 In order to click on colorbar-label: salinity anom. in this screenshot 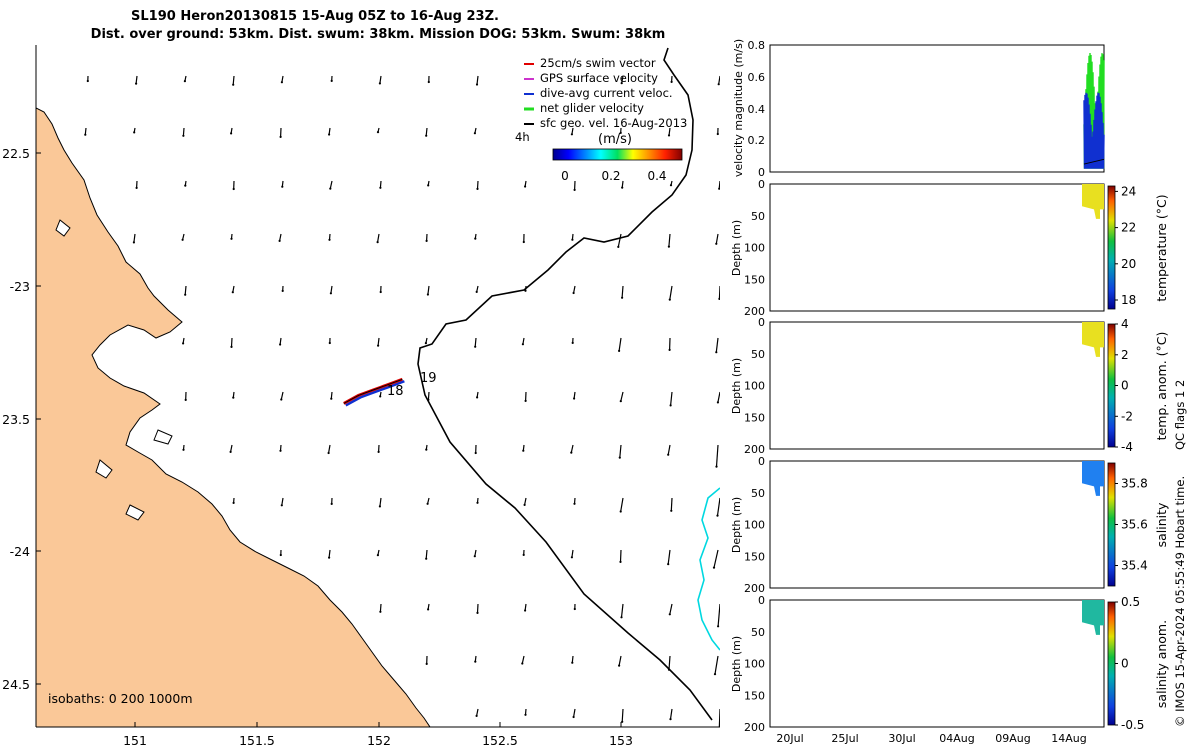, I will do `click(1161, 664)`.